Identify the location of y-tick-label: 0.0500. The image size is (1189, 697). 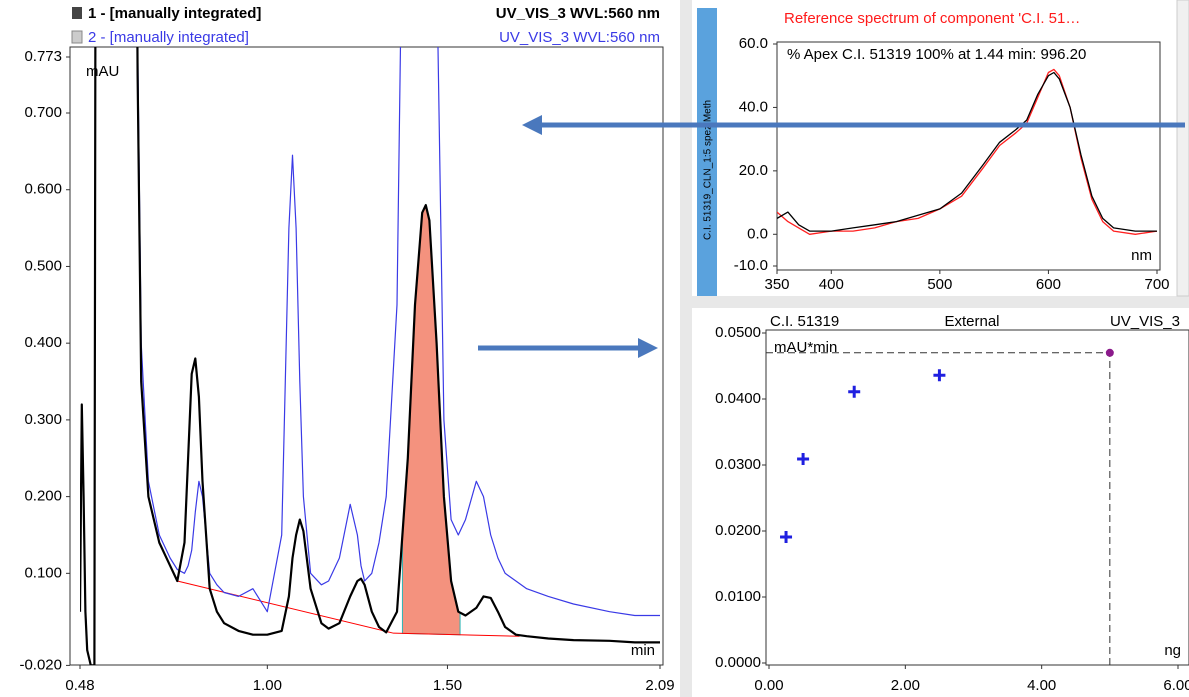
(738, 332).